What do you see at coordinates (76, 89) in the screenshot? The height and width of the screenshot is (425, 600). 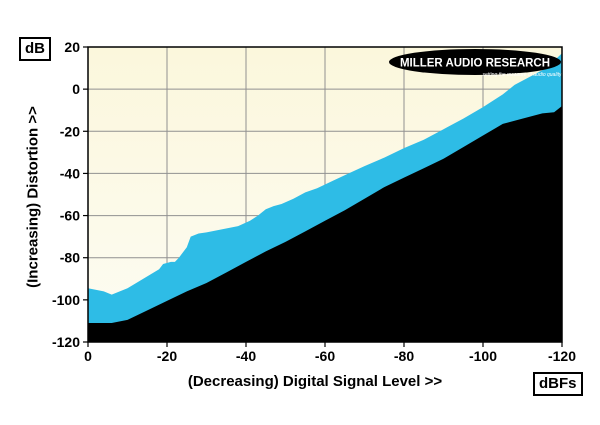 I see `y-tick-label: 0` at bounding box center [76, 89].